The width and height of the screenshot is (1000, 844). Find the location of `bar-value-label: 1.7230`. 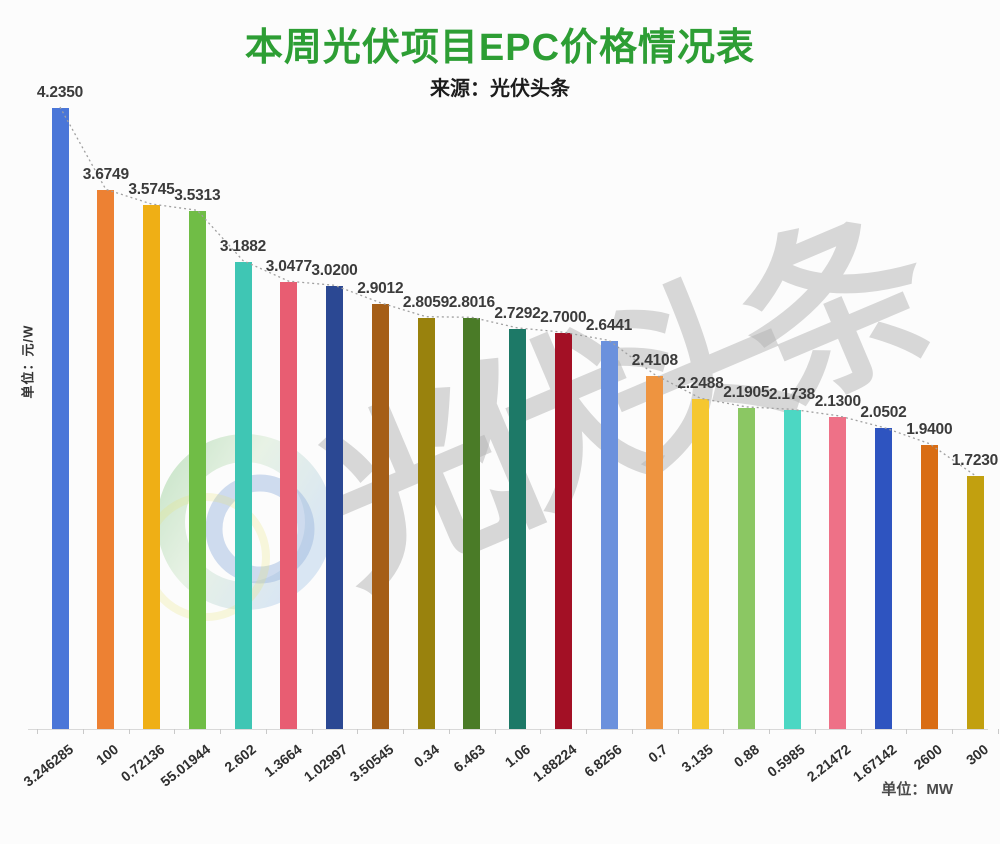

bar-value-label: 1.7230 is located at coordinates (975, 461).